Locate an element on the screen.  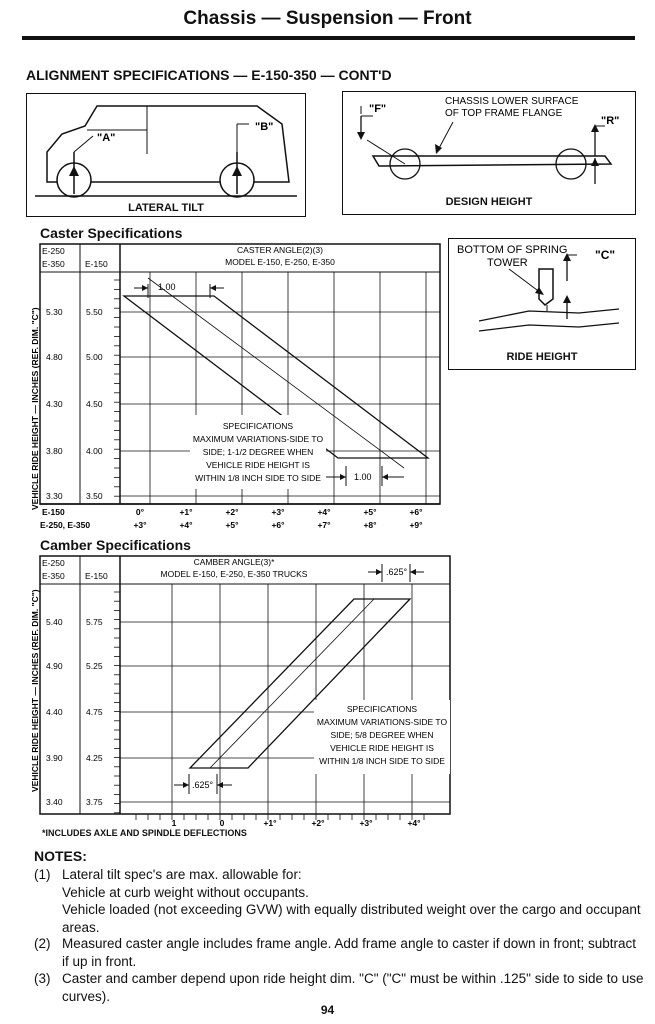
lateral-tilt-figure: "A" "B" LATERAL TILT is located at coordinates (166, 155).